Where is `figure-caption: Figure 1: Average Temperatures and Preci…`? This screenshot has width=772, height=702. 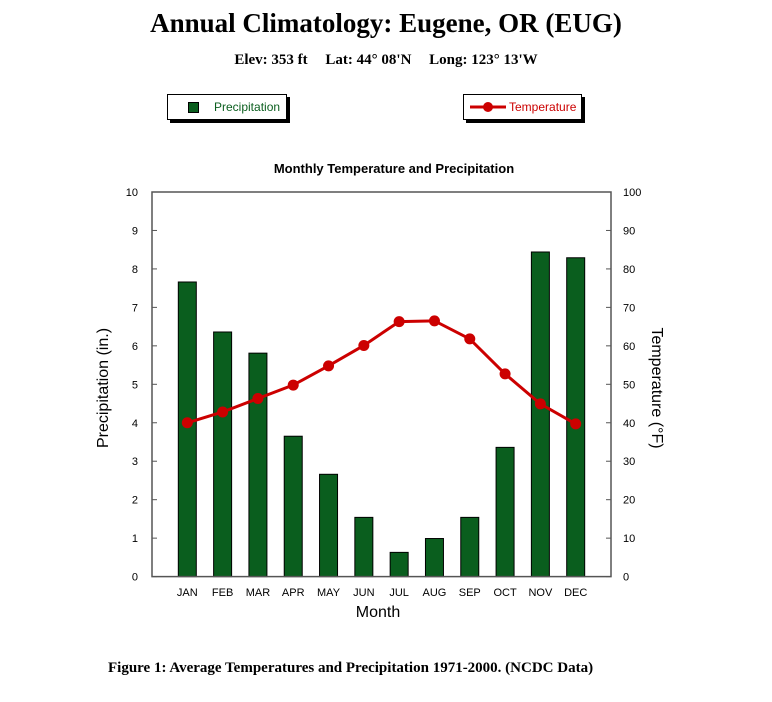 figure-caption: Figure 1: Average Temperatures and Preci… is located at coordinates (351, 668).